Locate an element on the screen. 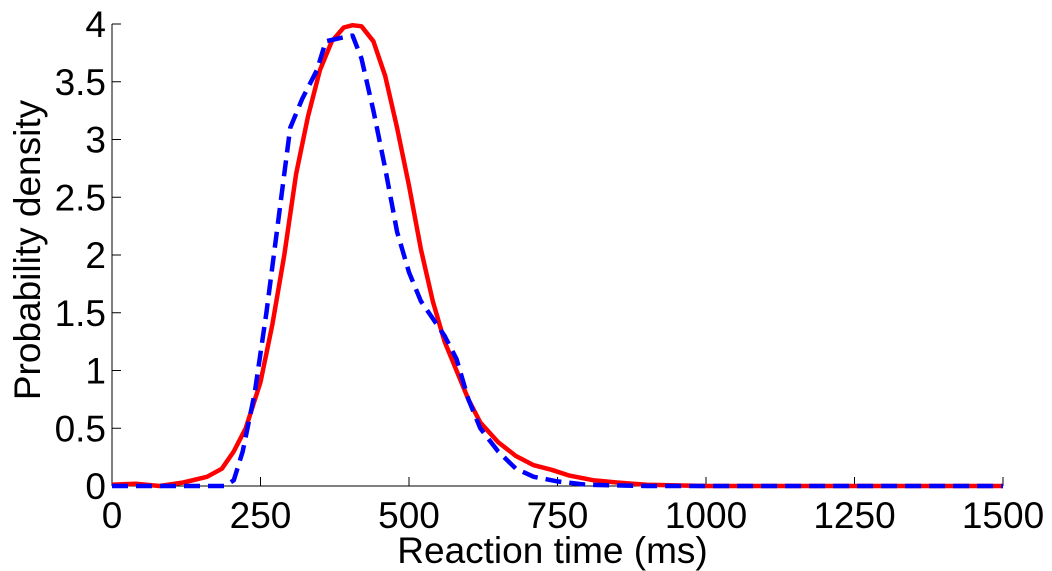  x-tick-label: 1500 is located at coordinates (1003, 515).